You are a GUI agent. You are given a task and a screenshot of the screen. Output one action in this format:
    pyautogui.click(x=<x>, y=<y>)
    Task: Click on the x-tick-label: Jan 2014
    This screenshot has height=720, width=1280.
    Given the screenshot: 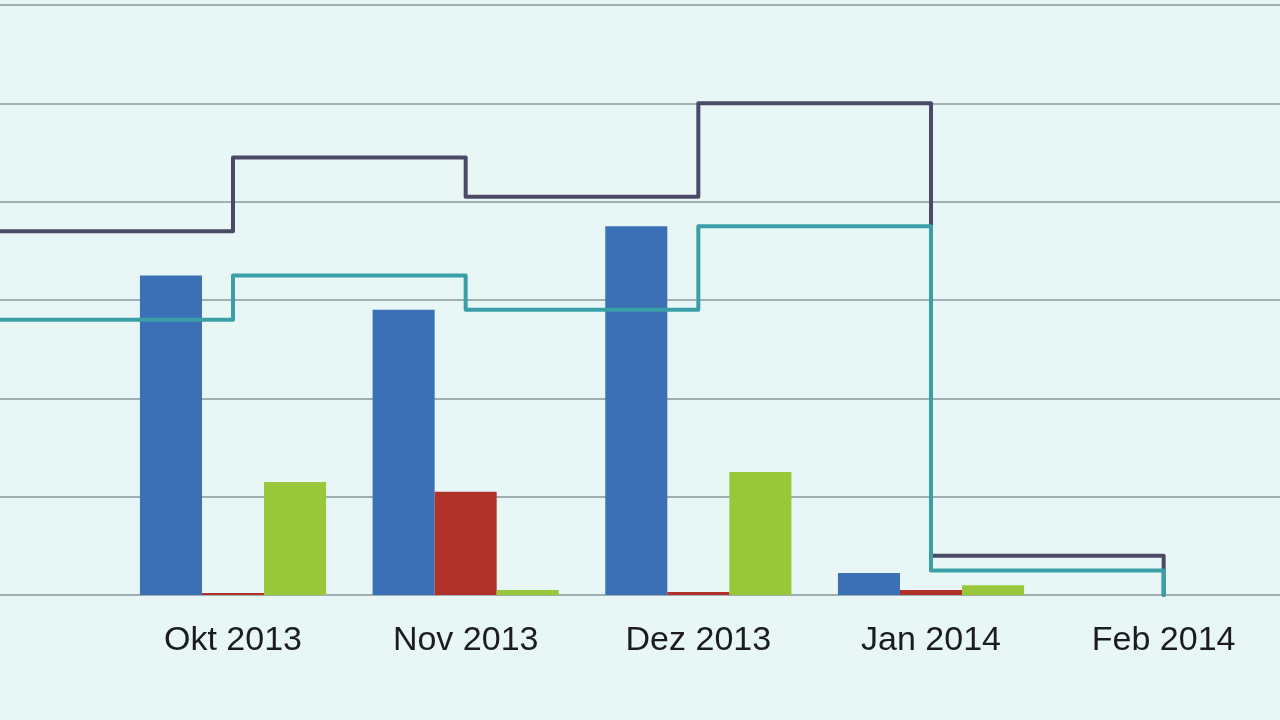 What is the action you would take?
    pyautogui.click(x=930, y=638)
    